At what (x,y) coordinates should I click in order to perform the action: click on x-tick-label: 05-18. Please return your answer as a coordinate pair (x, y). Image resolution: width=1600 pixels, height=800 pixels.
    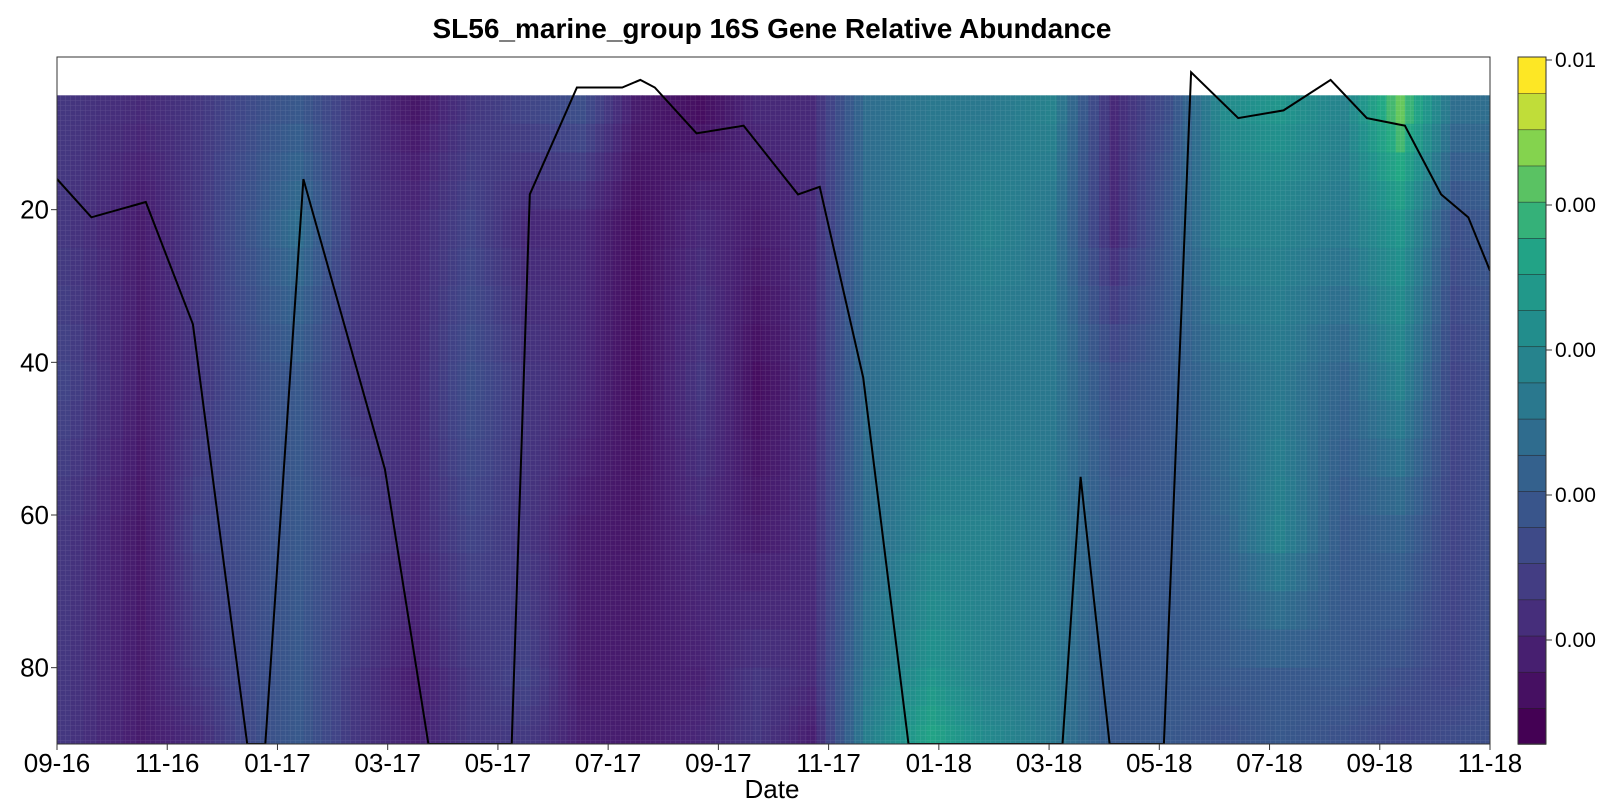
    Looking at the image, I should click on (1159, 763).